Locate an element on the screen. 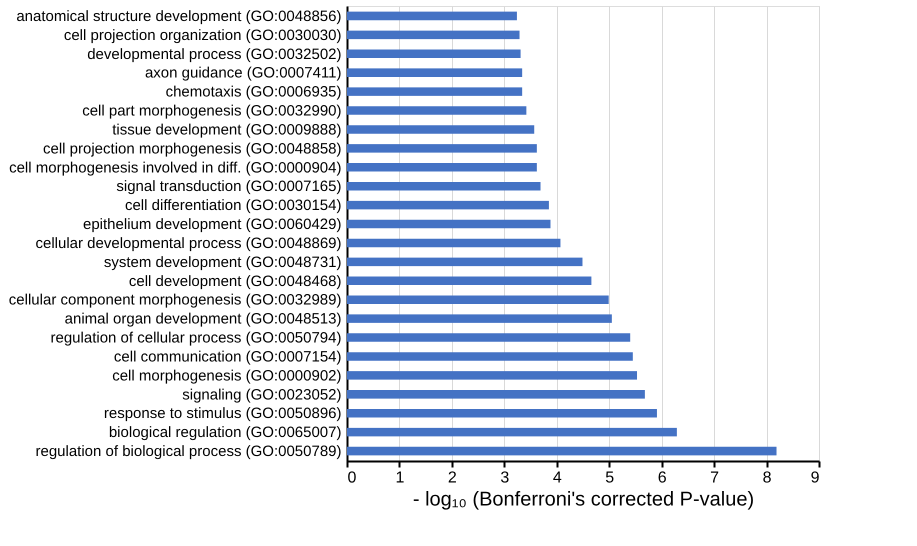 Image resolution: width=917 pixels, height=546 pixels. y-tick-label: cell development (GO:0048468) is located at coordinates (235, 281).